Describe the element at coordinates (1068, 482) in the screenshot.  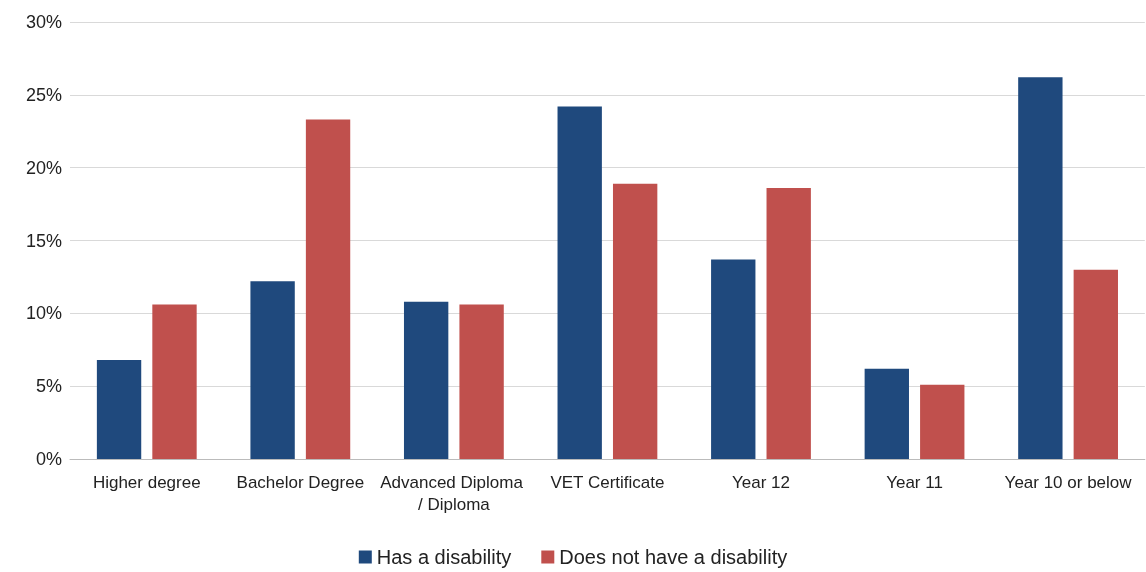
I see `x-tick-label: Year 10 or below` at that location.